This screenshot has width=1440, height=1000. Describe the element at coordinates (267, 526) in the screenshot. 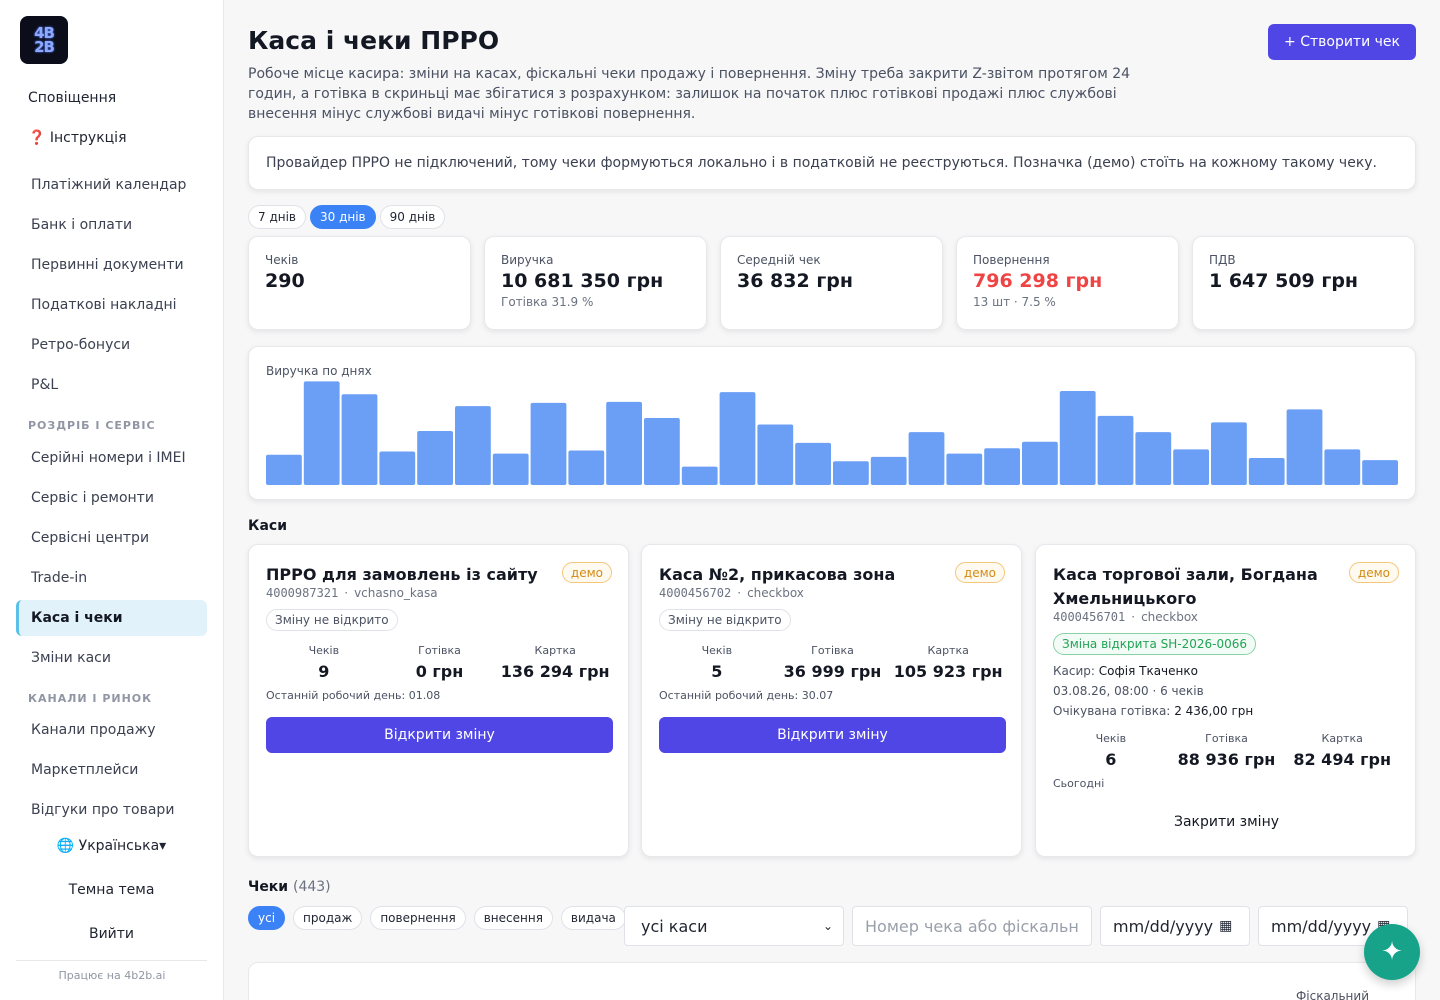

I see `kasy-section-title: Каси` at that location.